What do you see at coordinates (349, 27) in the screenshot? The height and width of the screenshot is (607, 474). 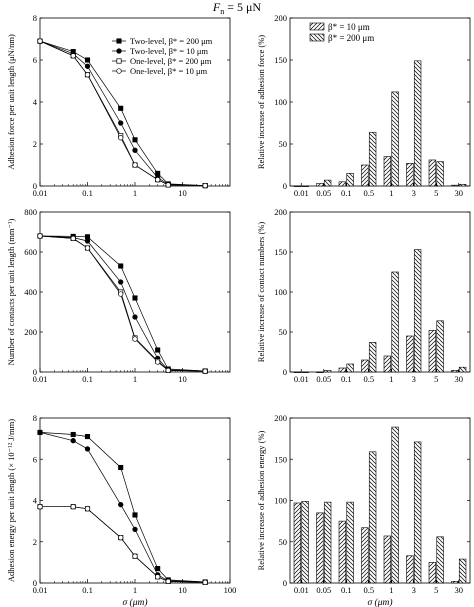 I see `force-bar-legend-label: β* = 10 μm` at bounding box center [349, 27].